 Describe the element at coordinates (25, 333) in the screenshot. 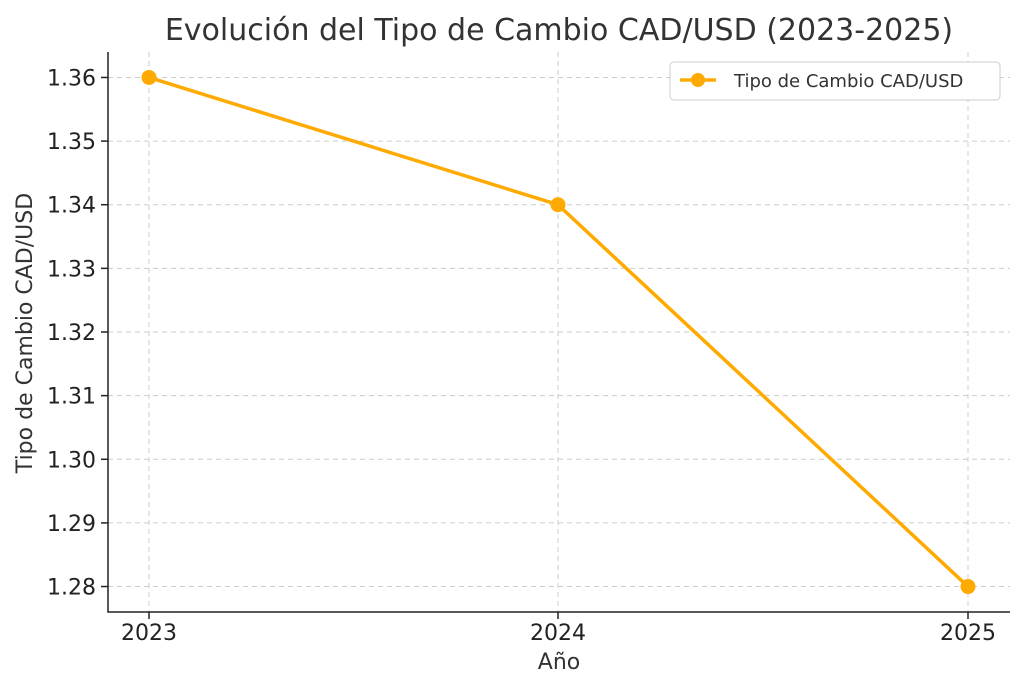

I see `y-axis-label: Tipo de Cambio CAD/USD` at that location.